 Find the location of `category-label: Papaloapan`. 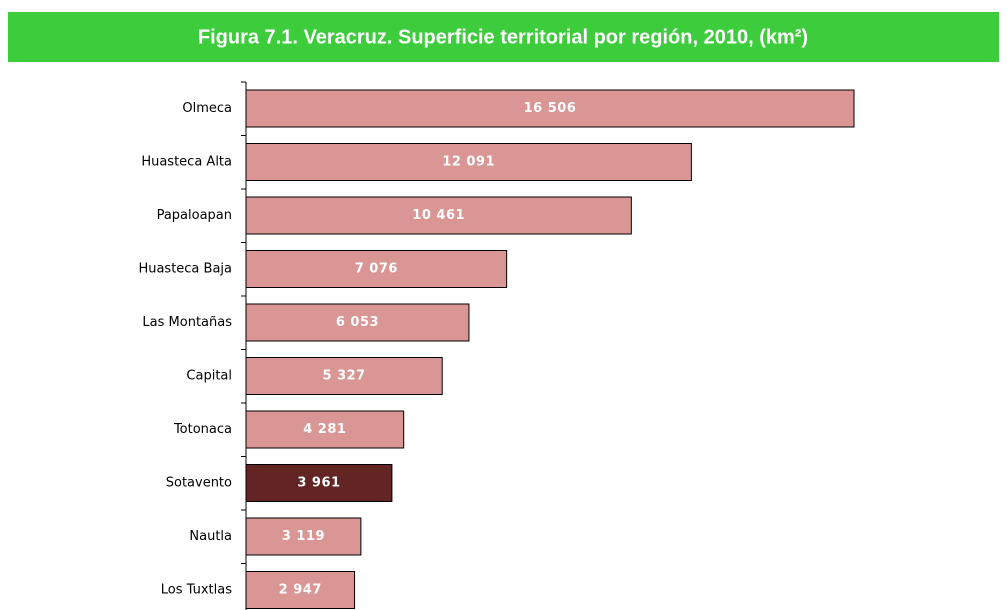

category-label: Papaloapan is located at coordinates (194, 215).